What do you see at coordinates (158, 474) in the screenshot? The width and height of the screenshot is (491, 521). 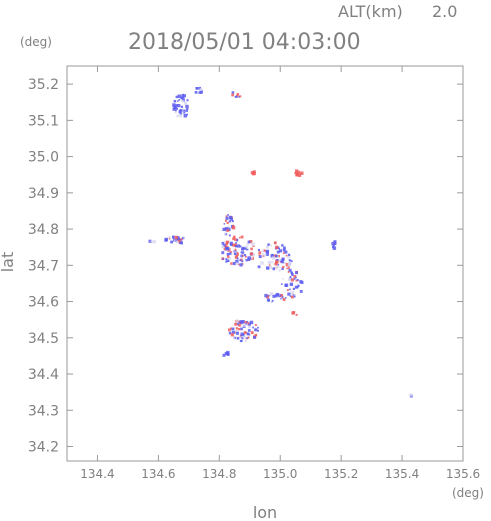 I see `x-tick-label: 134.6` at bounding box center [158, 474].